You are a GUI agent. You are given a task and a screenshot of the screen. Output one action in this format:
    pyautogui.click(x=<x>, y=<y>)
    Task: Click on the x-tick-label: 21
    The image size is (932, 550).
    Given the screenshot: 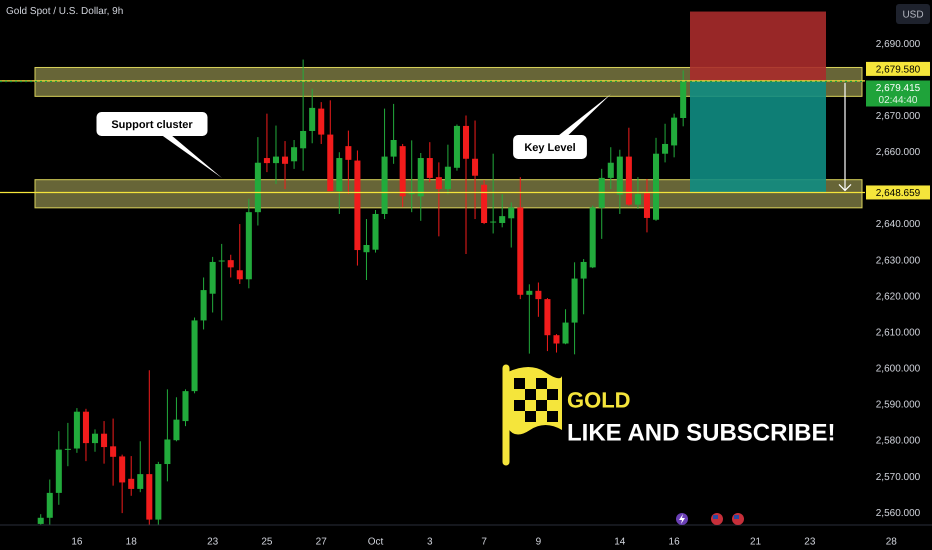 What is the action you would take?
    pyautogui.click(x=756, y=542)
    